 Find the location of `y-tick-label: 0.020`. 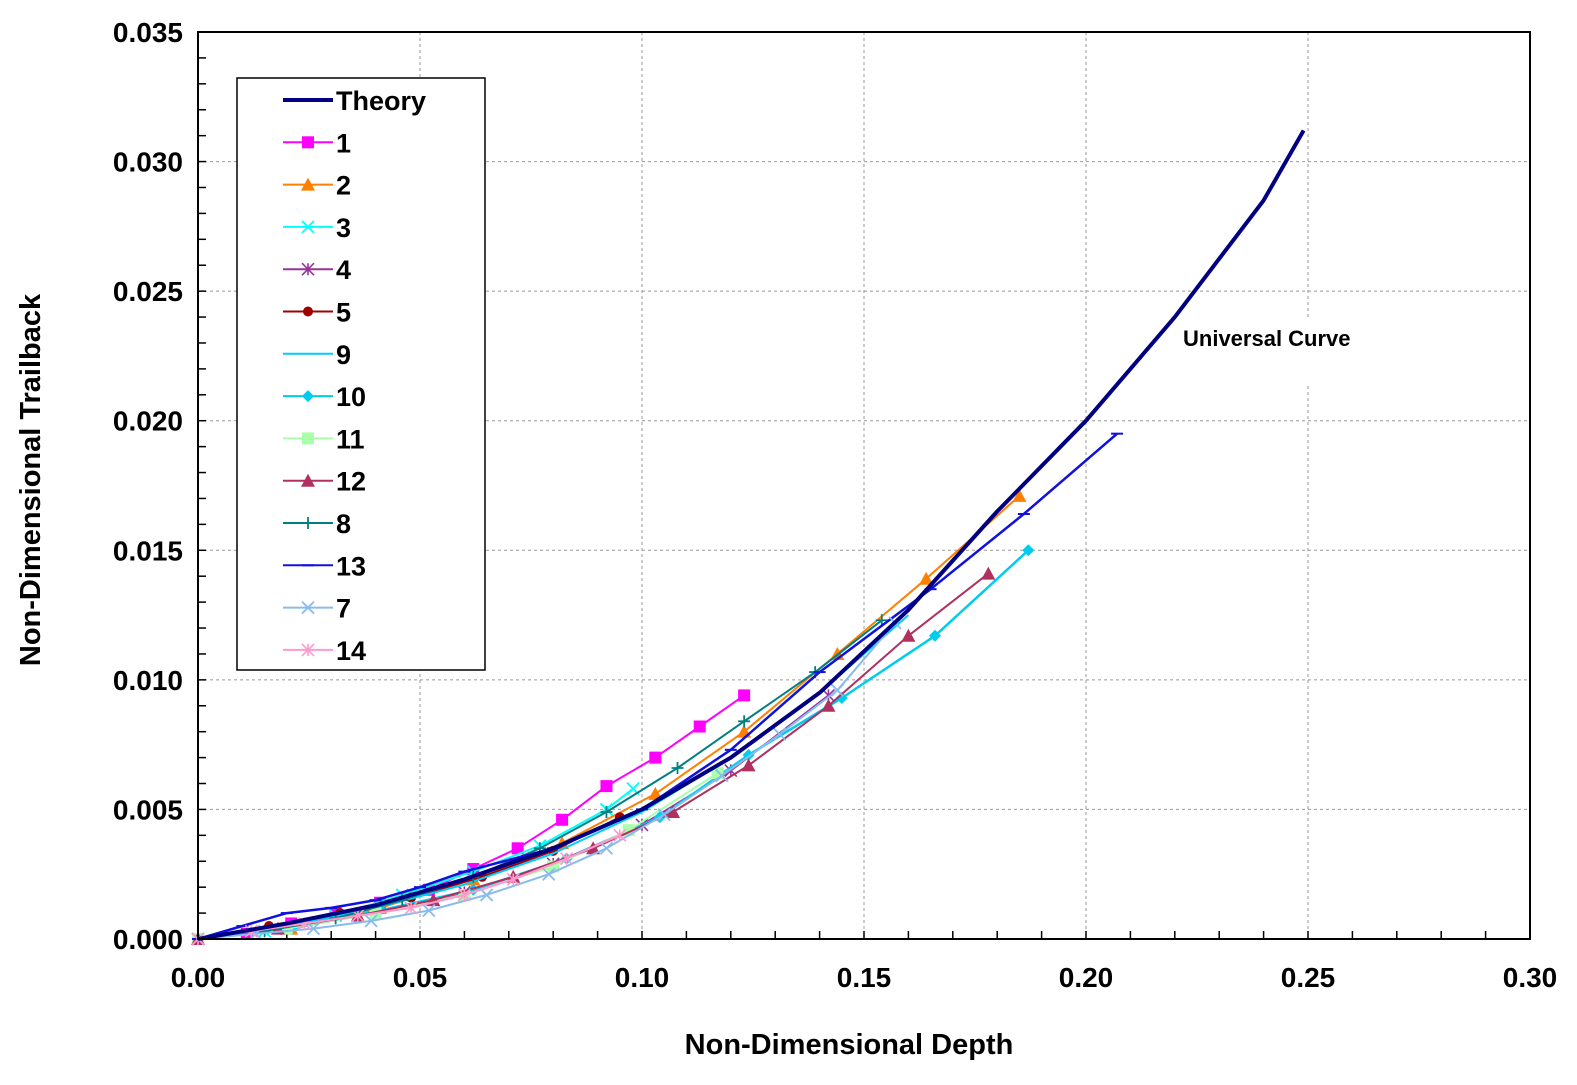

y-tick-label: 0.020 is located at coordinates (148, 421).